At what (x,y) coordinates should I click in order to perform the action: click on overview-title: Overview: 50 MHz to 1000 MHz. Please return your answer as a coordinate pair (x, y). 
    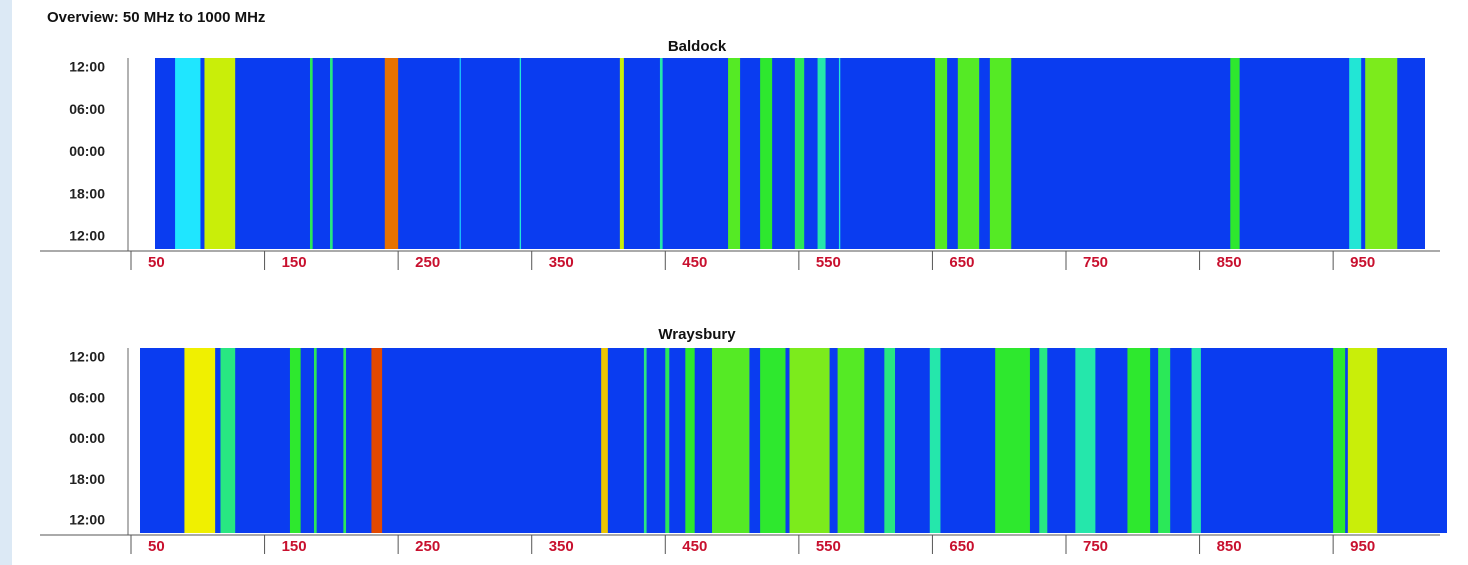
    Looking at the image, I should click on (156, 17).